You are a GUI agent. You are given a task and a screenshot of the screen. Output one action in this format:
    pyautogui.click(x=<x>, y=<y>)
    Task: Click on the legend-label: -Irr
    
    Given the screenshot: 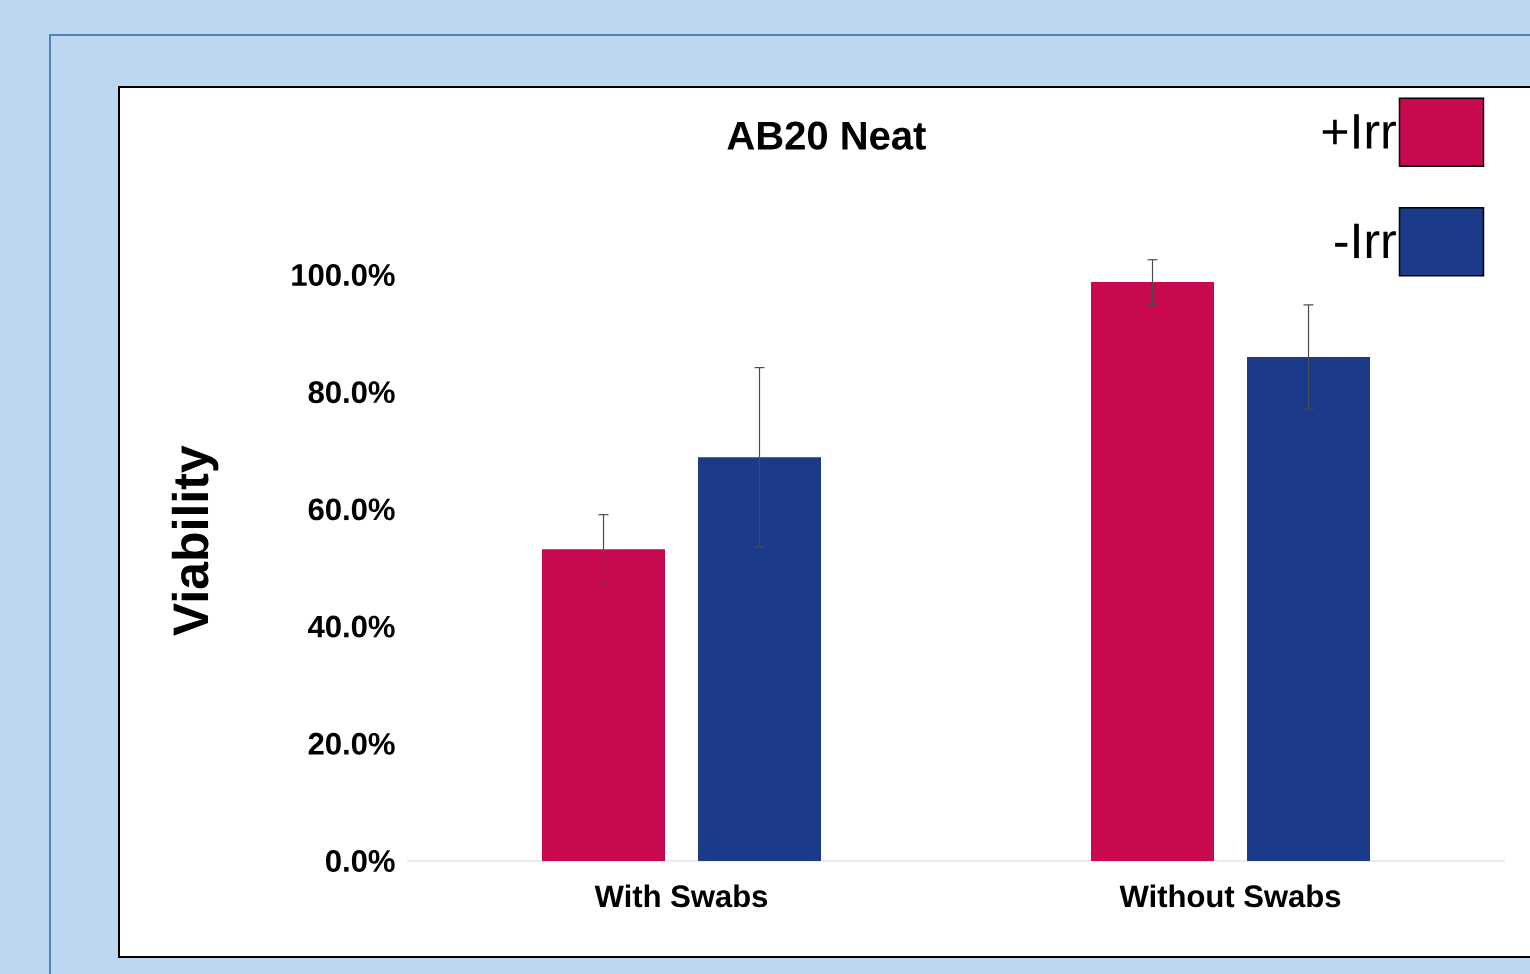 What is the action you would take?
    pyautogui.click(x=1365, y=241)
    